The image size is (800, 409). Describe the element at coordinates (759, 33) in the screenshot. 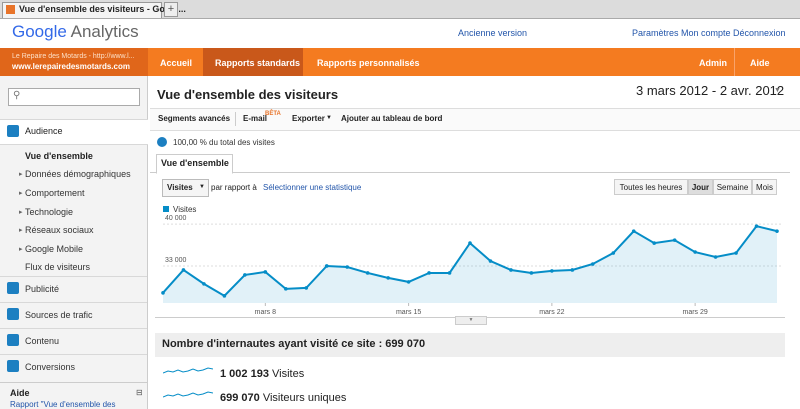

I see `logout-link: Déconnexion` at that location.